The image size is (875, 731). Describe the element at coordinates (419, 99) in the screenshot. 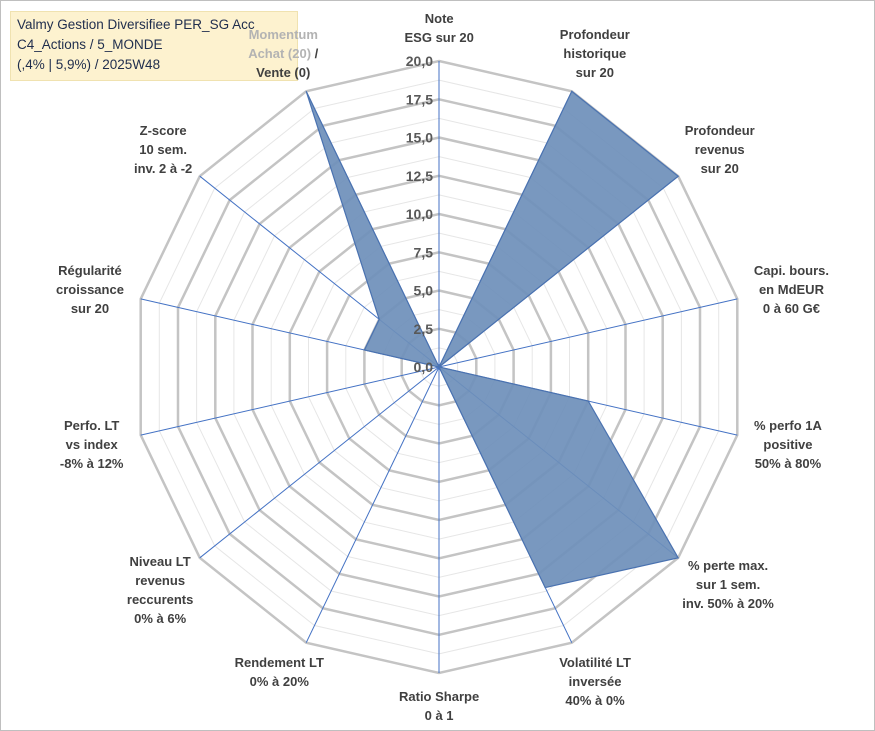

I see `tick-label: 17,5` at that location.